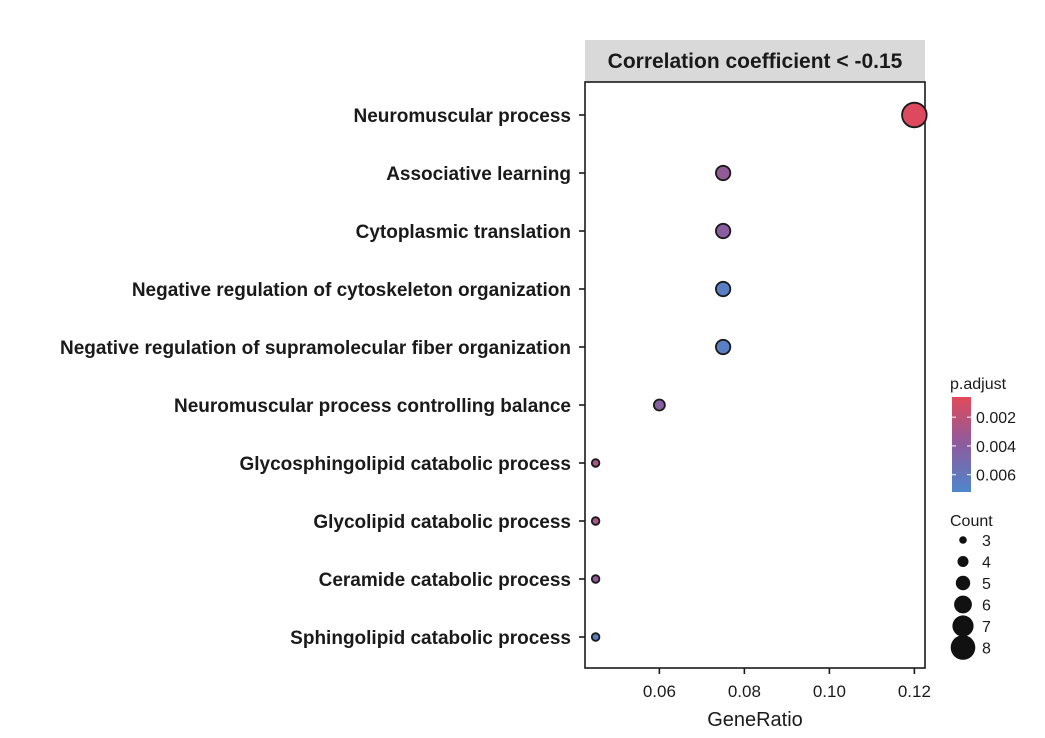 The image size is (1045, 738). I want to click on count-legend-label: 4, so click(986, 563).